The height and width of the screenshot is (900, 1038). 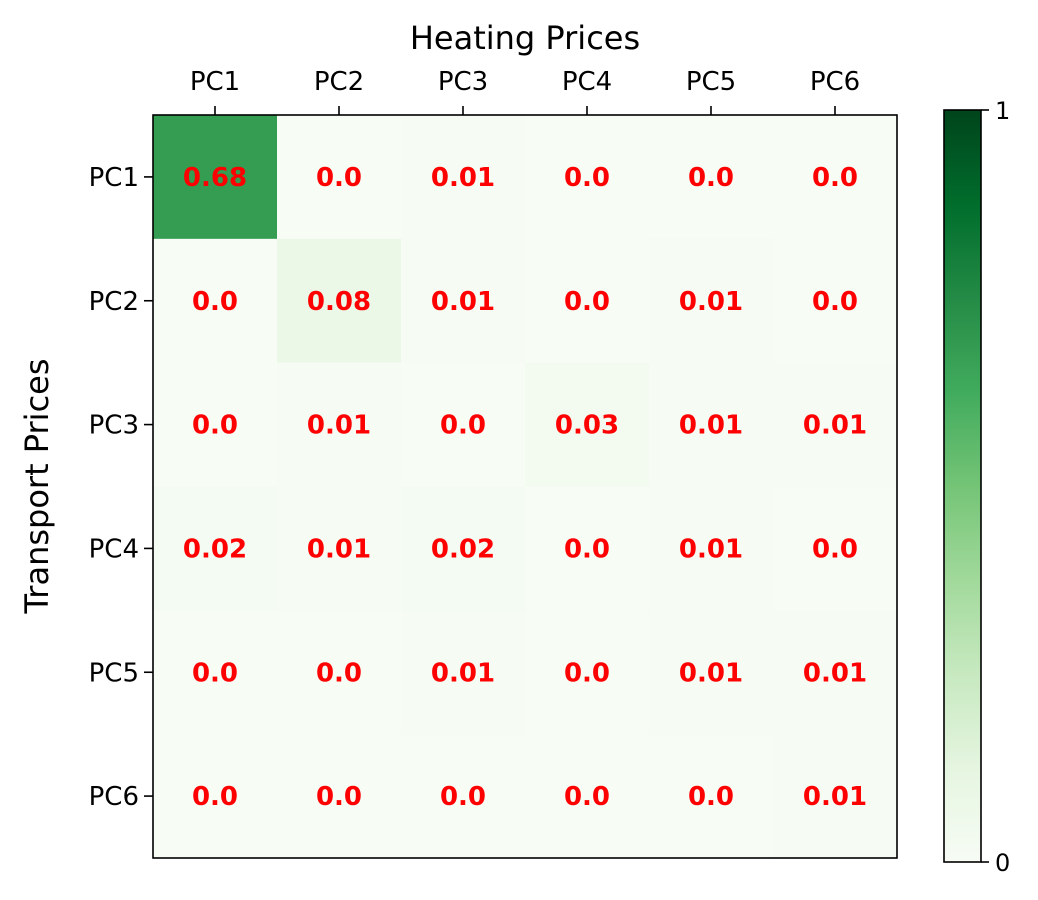 What do you see at coordinates (114, 426) in the screenshot?
I see `y-tick-label: PC3` at bounding box center [114, 426].